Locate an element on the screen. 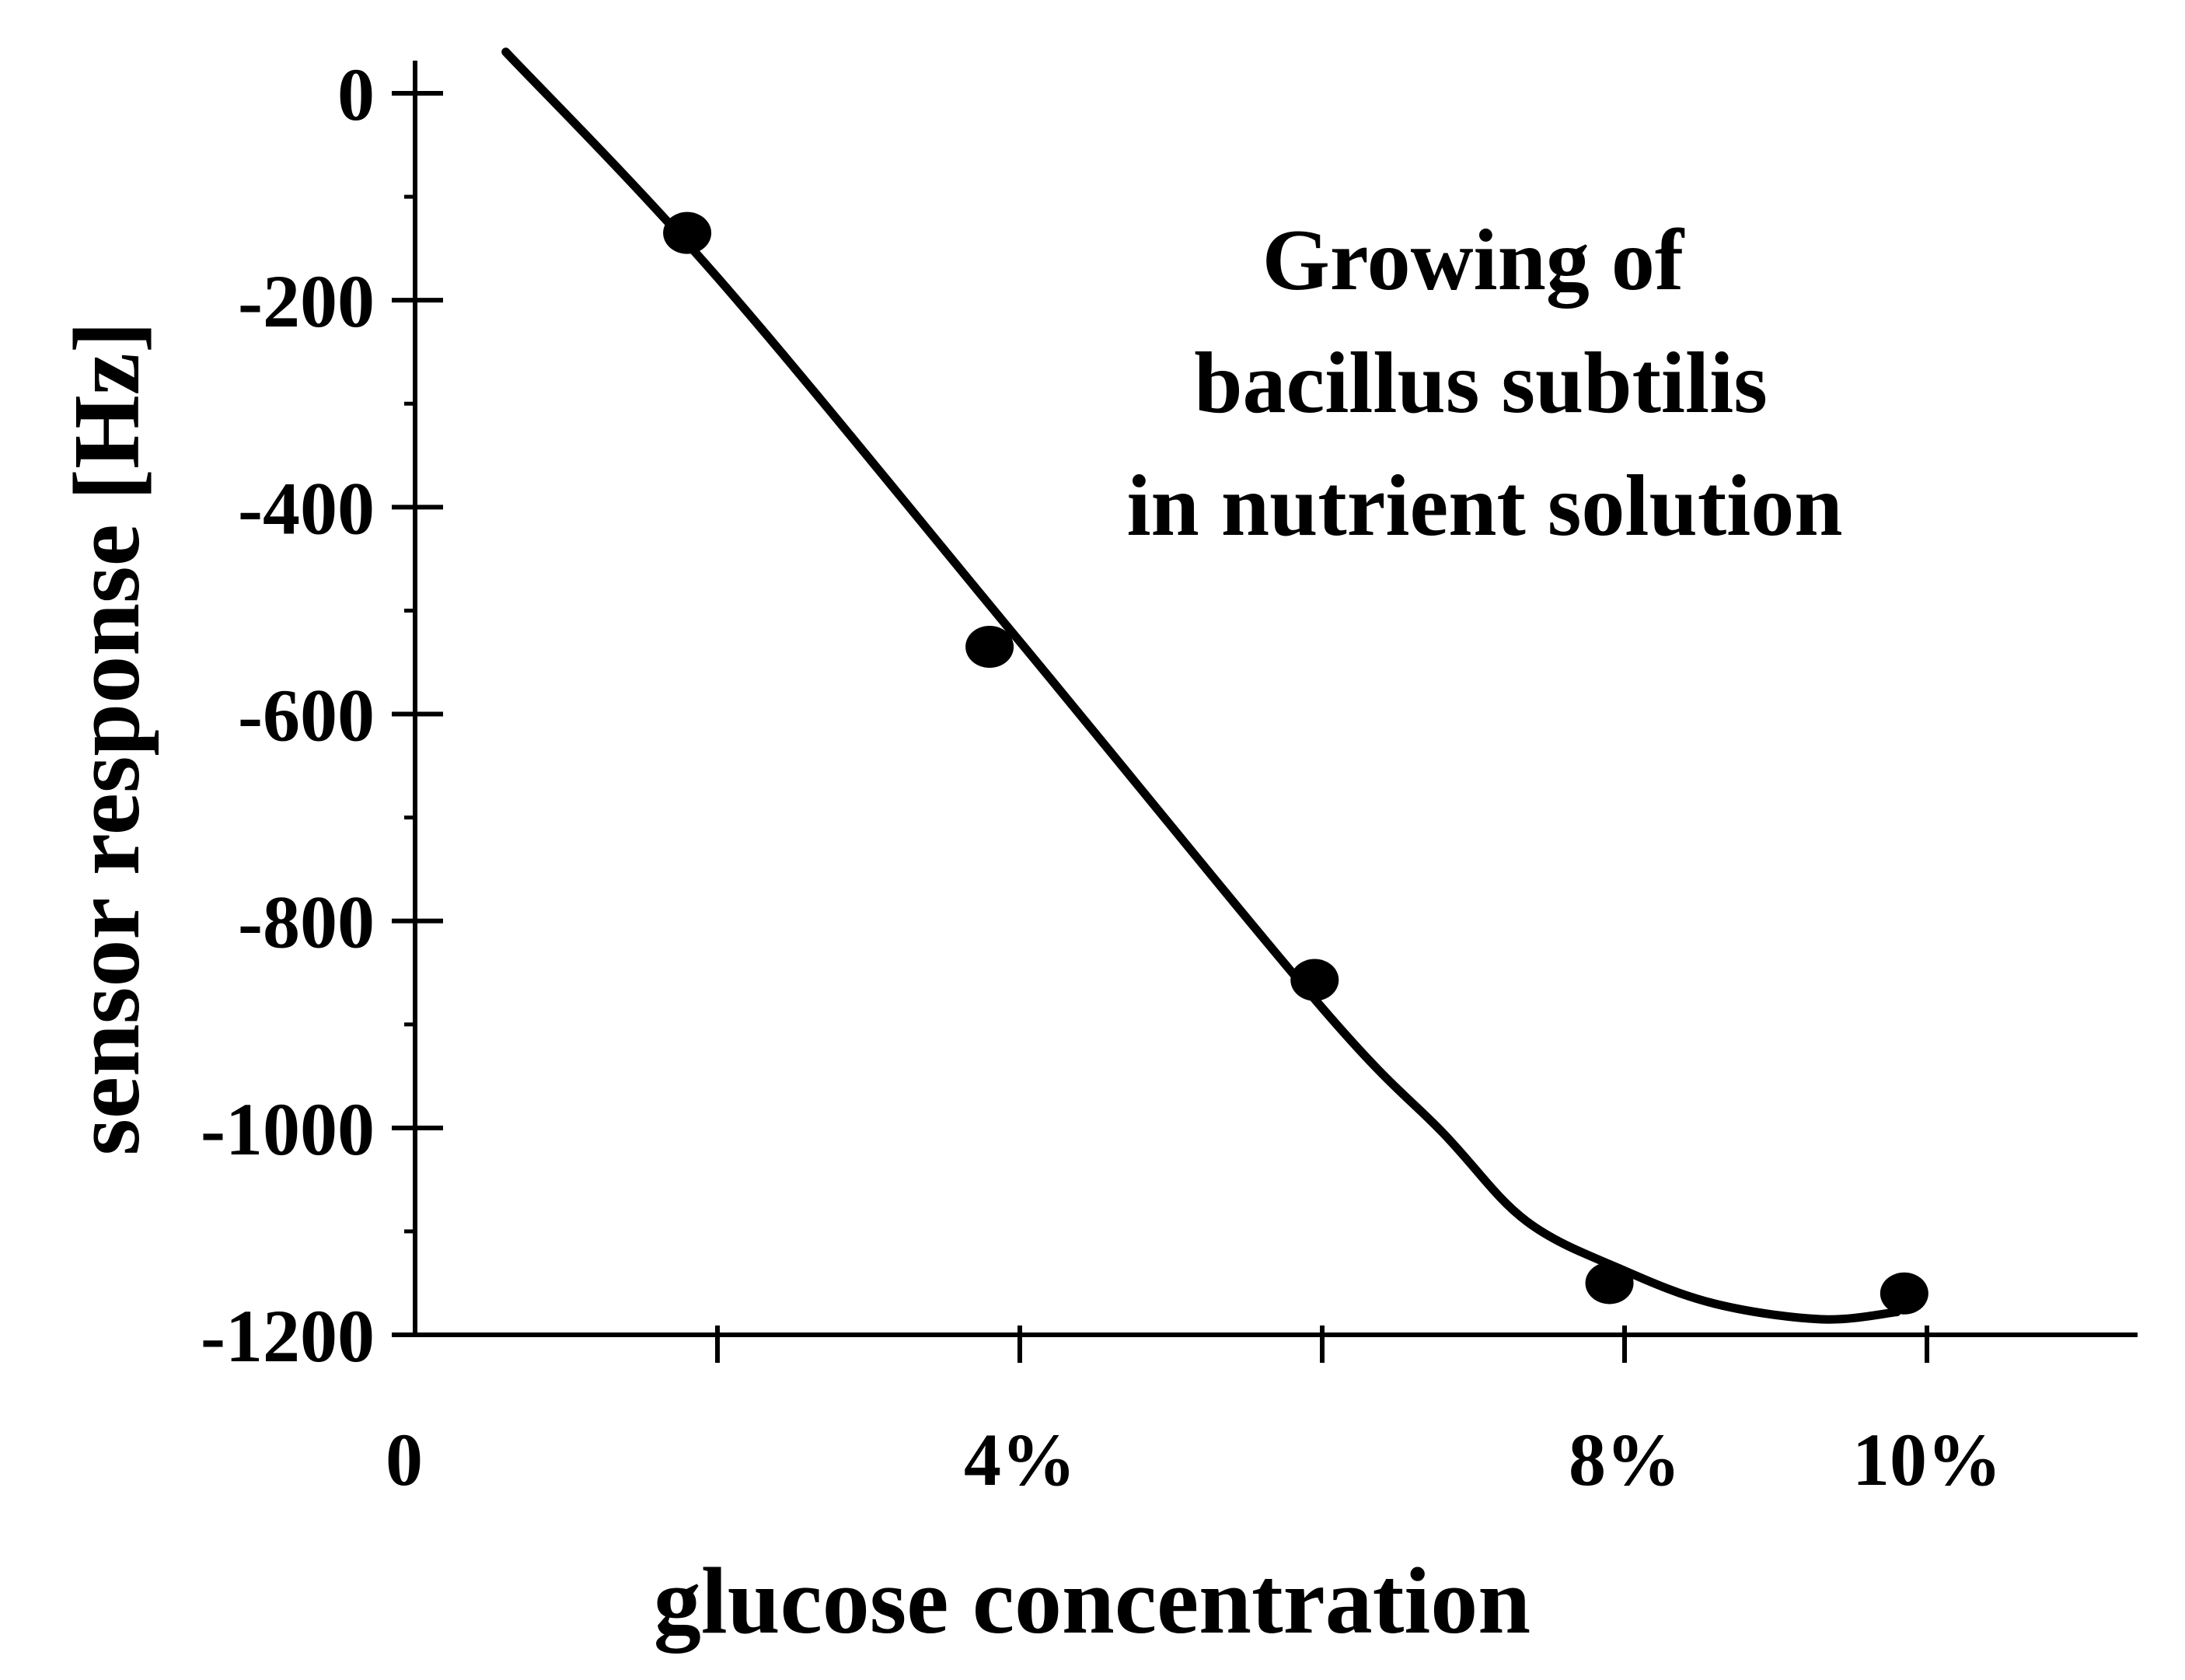 The height and width of the screenshot is (1680, 2185). y-tick-label: -200 is located at coordinates (306, 302).